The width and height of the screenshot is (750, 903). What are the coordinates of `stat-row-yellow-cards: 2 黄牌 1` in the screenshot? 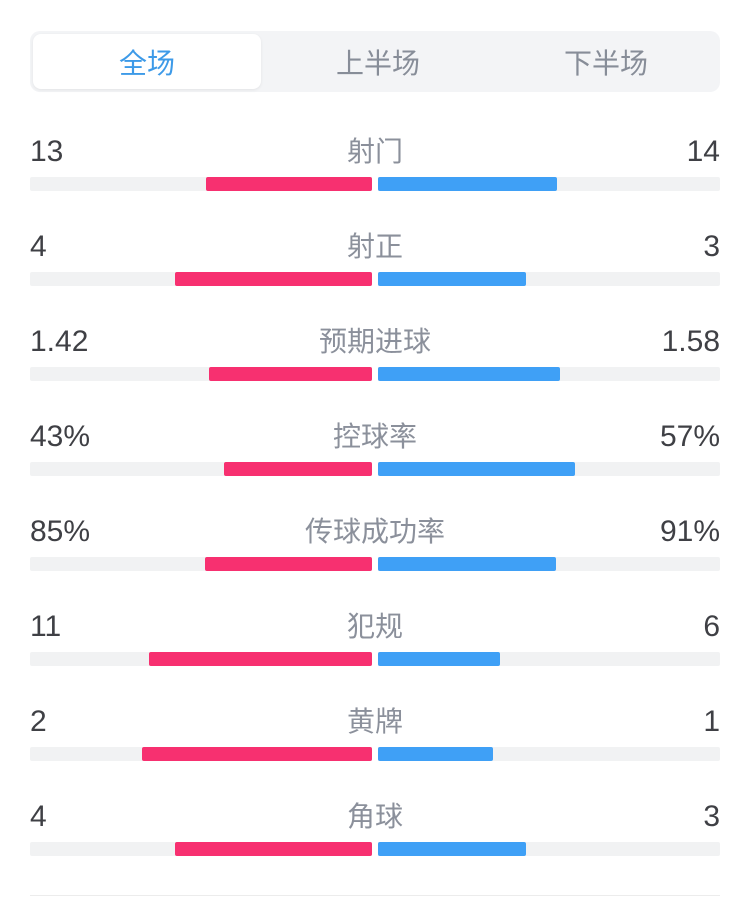 It's located at (375, 747).